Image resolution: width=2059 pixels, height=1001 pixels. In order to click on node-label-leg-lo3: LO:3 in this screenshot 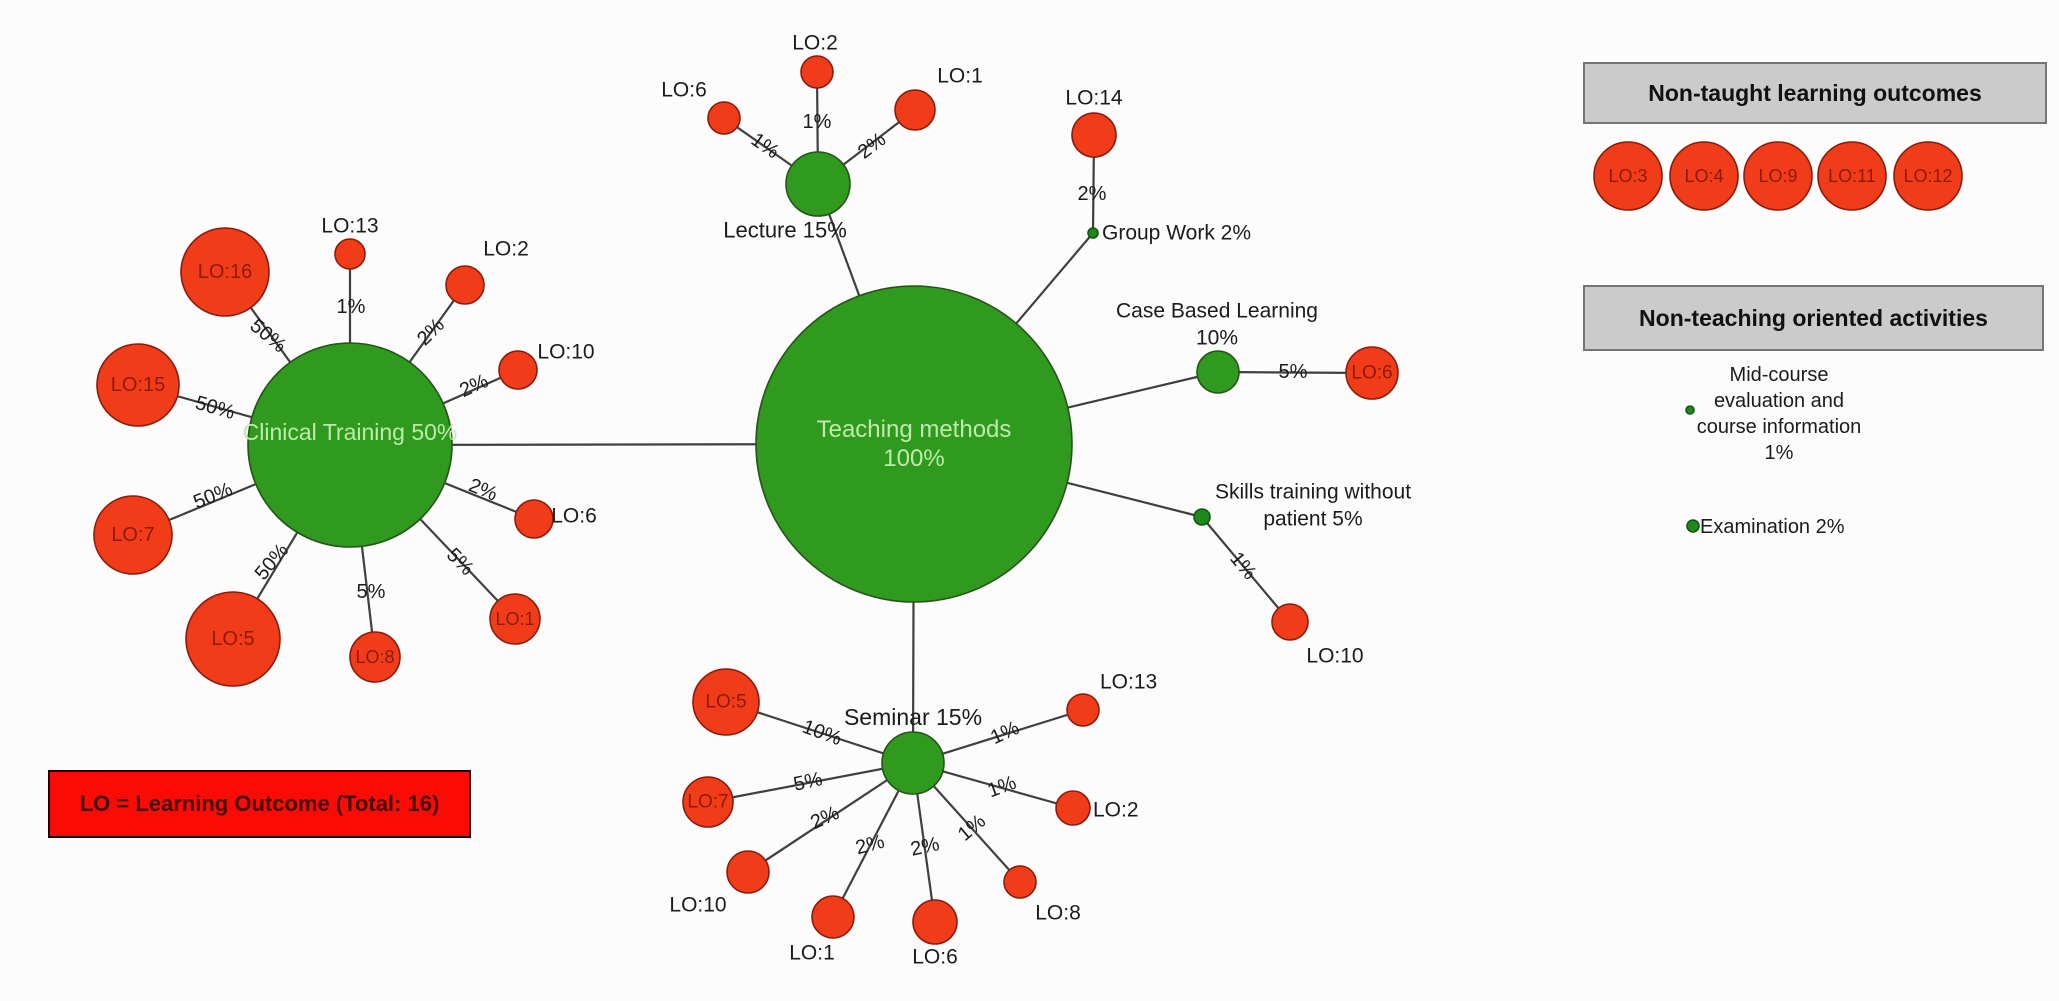, I will do `click(1627, 176)`.